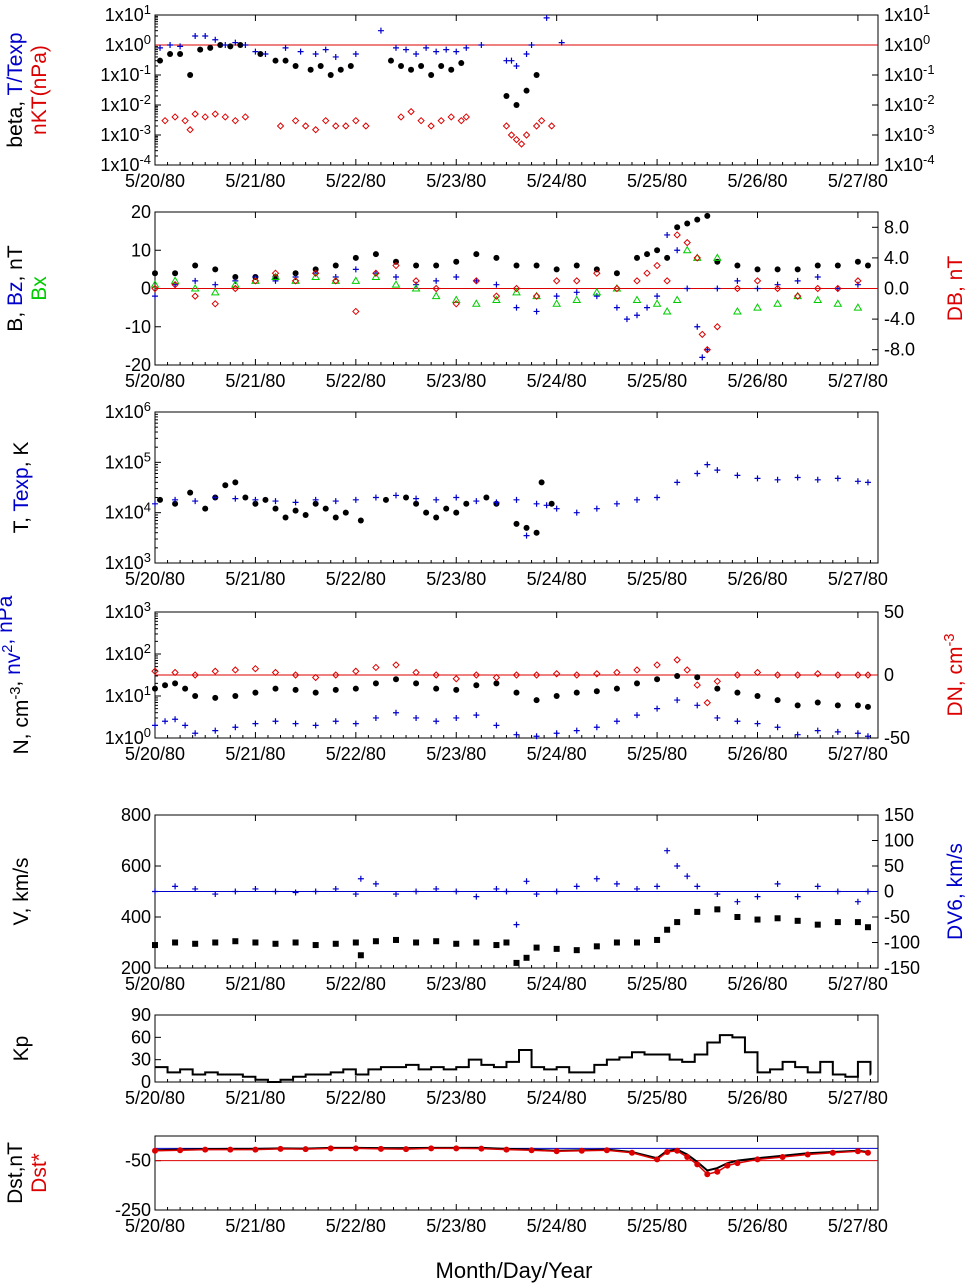  I want to click on tick-label: 30, so click(141, 1060).